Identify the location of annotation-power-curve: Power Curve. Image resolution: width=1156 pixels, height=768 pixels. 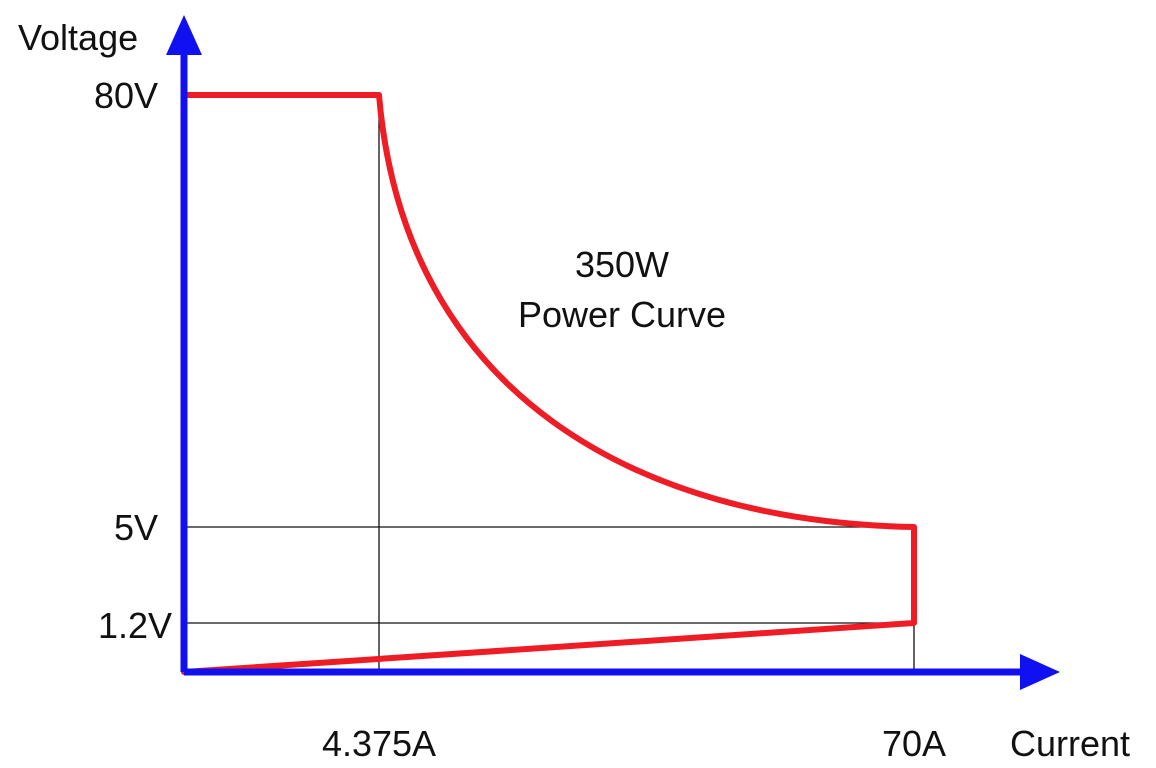
(622, 314).